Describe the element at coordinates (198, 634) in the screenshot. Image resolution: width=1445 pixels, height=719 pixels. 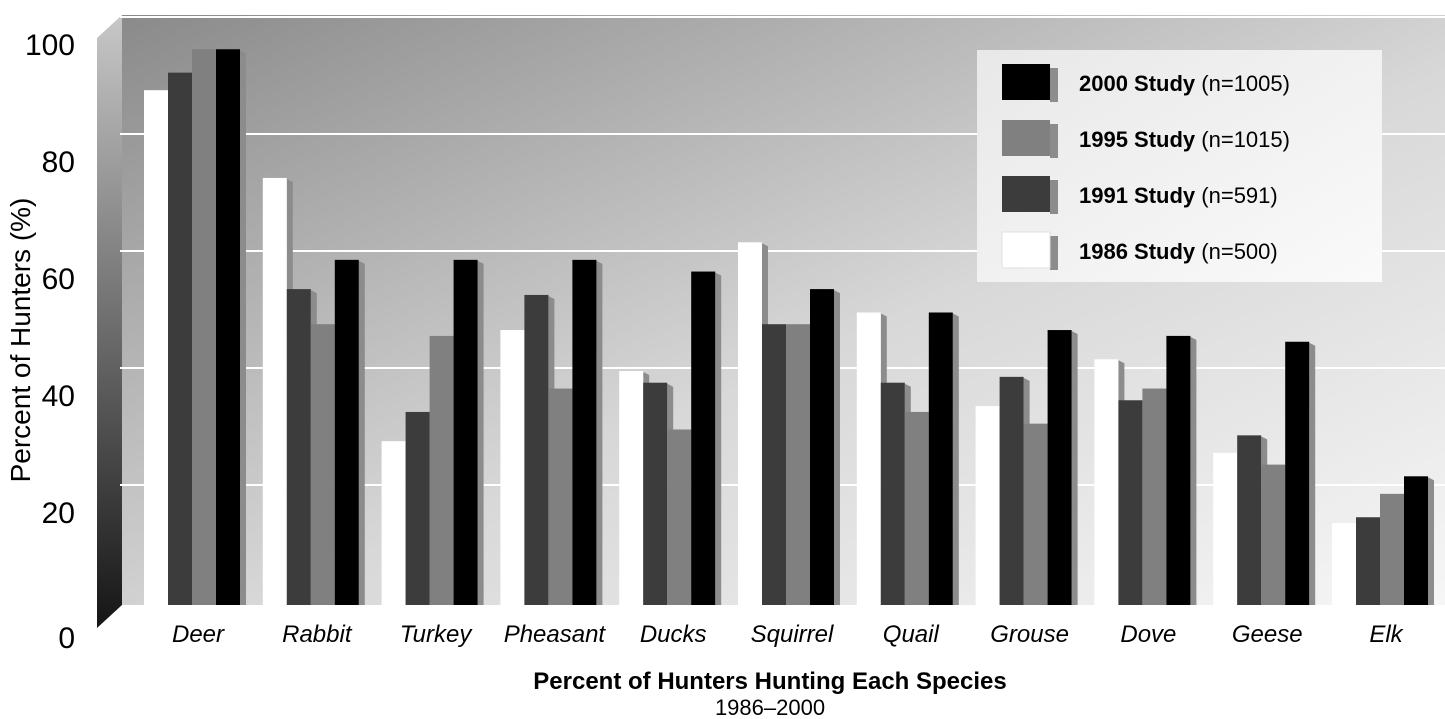
I see `x-tick-label: Deer` at that location.